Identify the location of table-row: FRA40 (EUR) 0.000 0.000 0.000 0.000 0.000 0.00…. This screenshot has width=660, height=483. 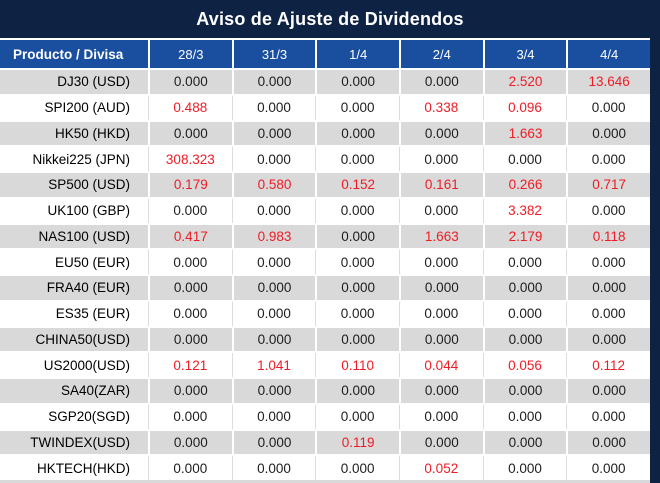
(325, 289).